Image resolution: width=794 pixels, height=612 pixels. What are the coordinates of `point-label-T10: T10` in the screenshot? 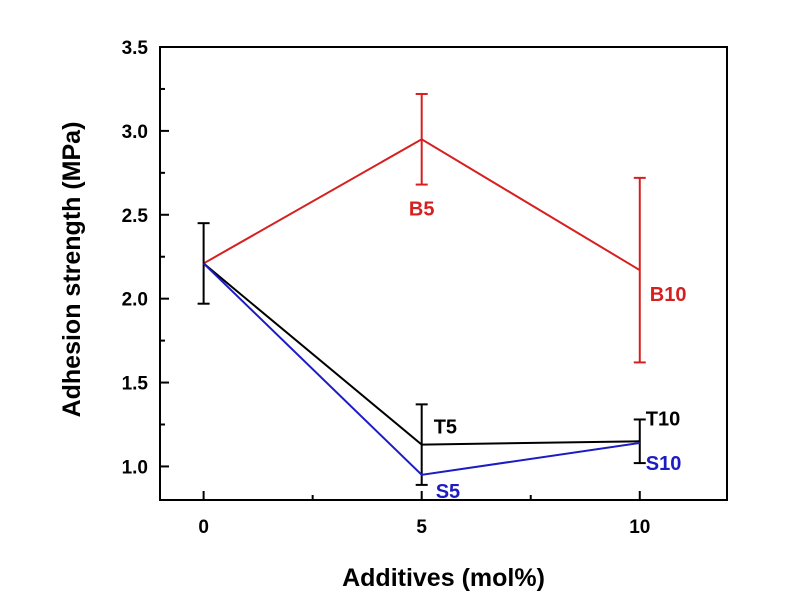 It's located at (663, 419).